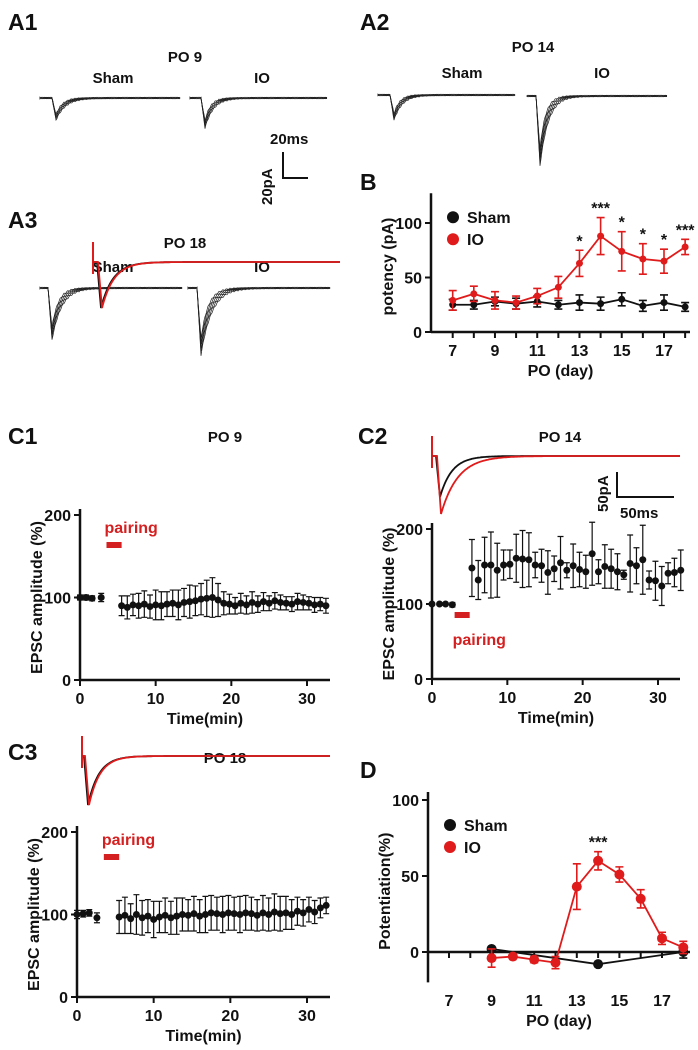 This screenshot has width=698, height=1050. Describe the element at coordinates (600, 209) in the screenshot. I see `b-significance: ***` at that location.